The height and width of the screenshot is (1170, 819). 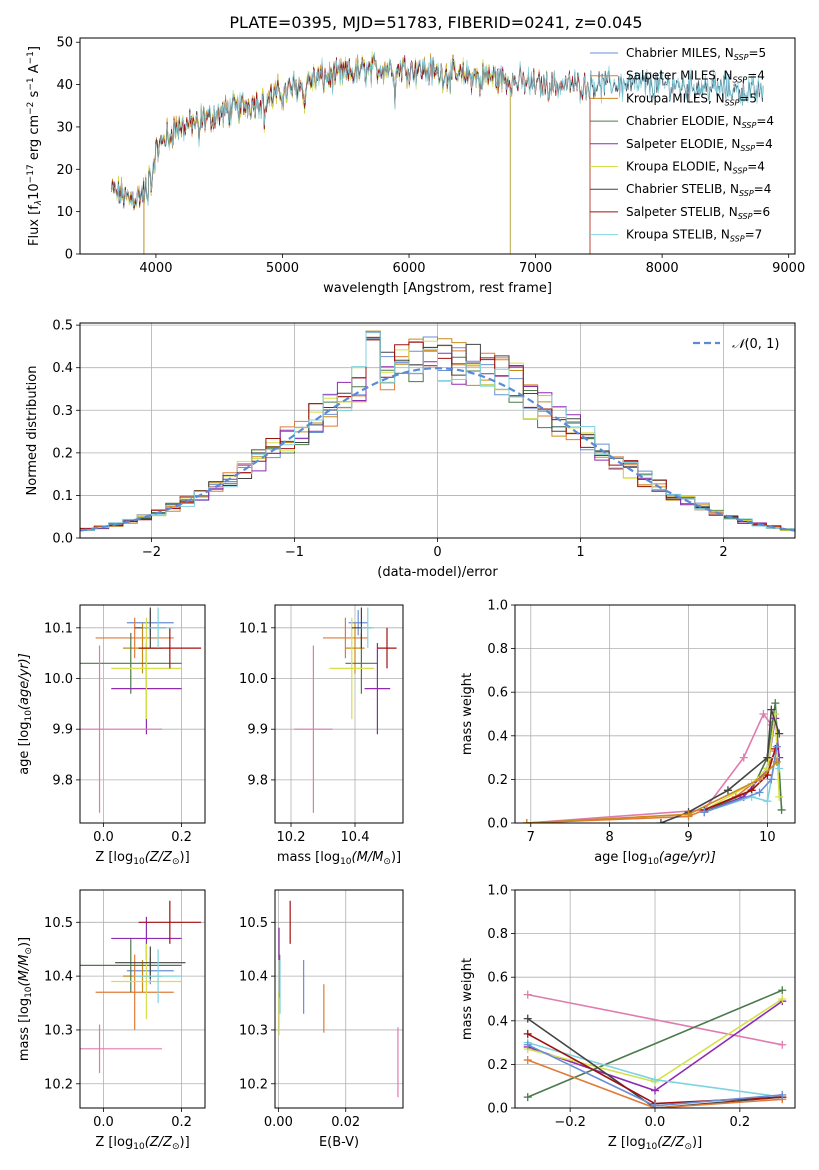 I want to click on x-tick-label: 0.0, so click(x=655, y=1122).